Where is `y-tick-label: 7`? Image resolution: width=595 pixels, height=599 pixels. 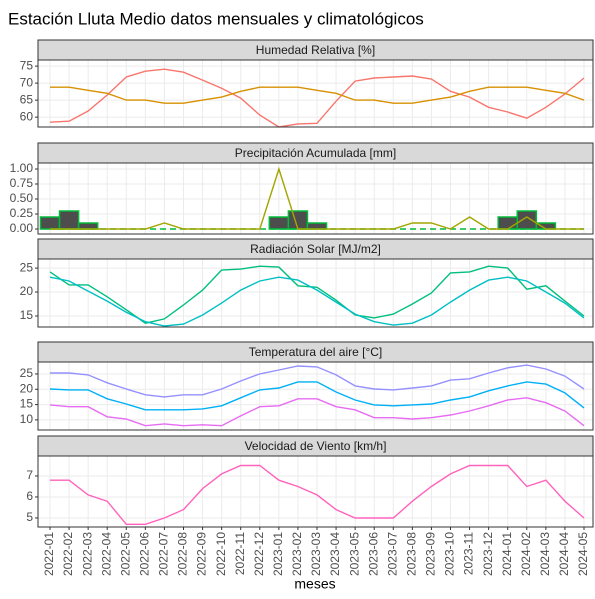
y-tick-label: 7 is located at coordinates (29, 475).